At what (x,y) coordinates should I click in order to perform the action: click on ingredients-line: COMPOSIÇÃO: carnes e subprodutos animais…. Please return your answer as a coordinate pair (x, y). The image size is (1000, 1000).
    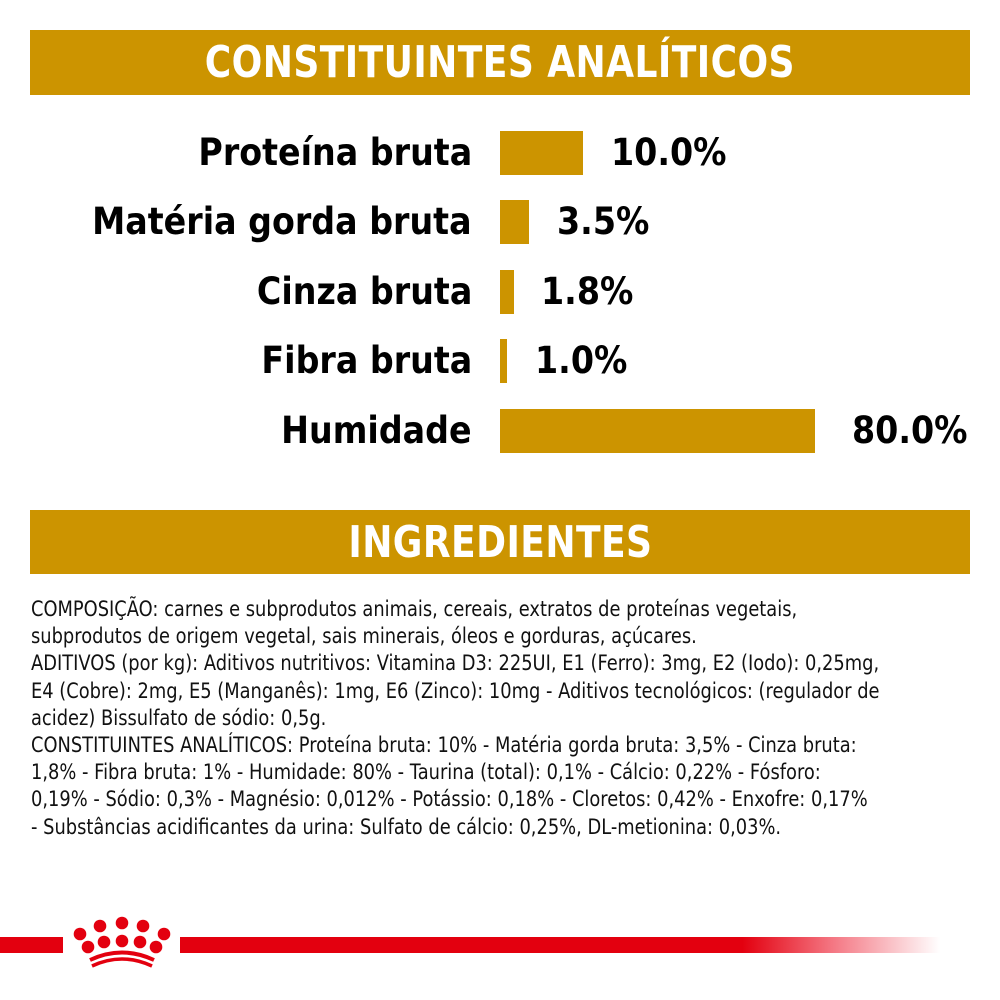
    Looking at the image, I should click on (414, 609).